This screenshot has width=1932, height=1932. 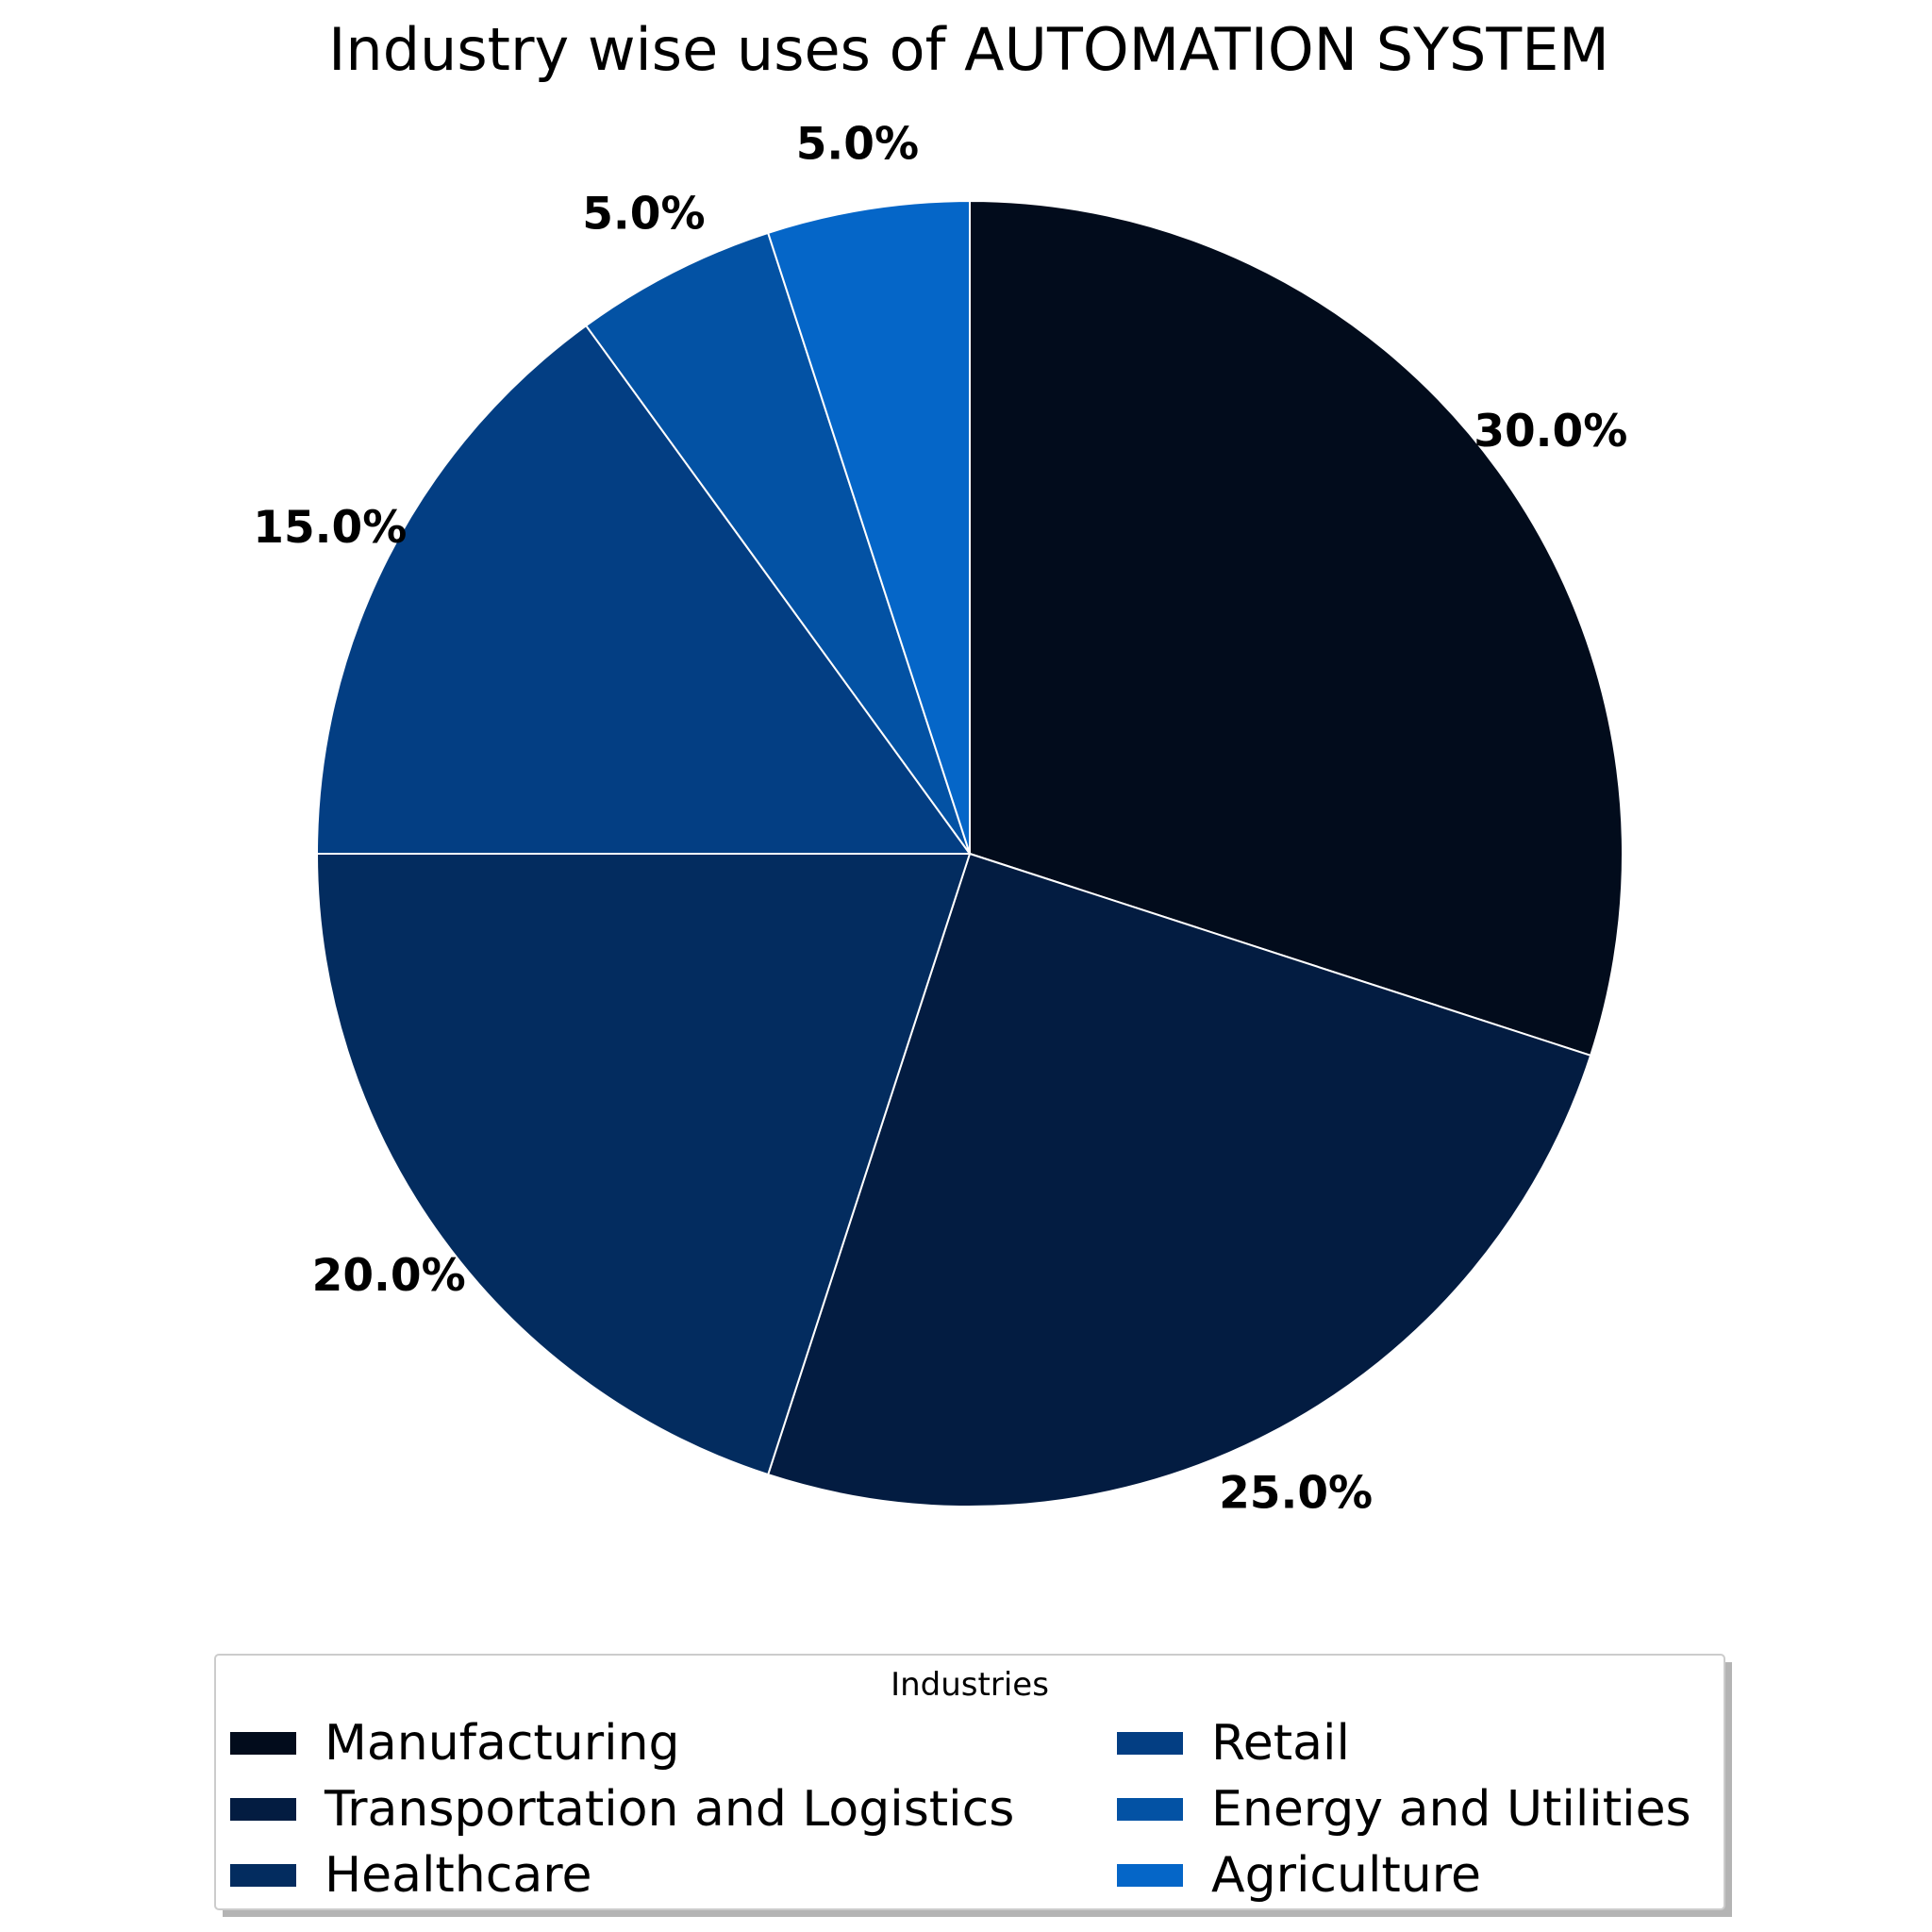 I want to click on legend-swatch-agriculture, so click(x=1150, y=1876).